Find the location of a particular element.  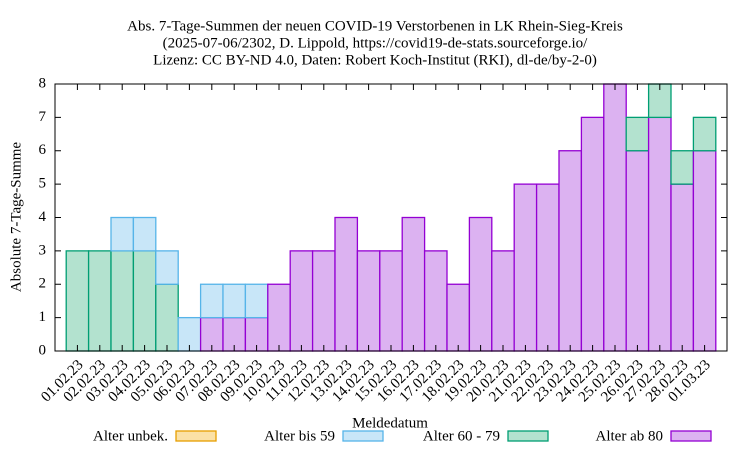

y-tick-label: 2 is located at coordinates (43, 284).